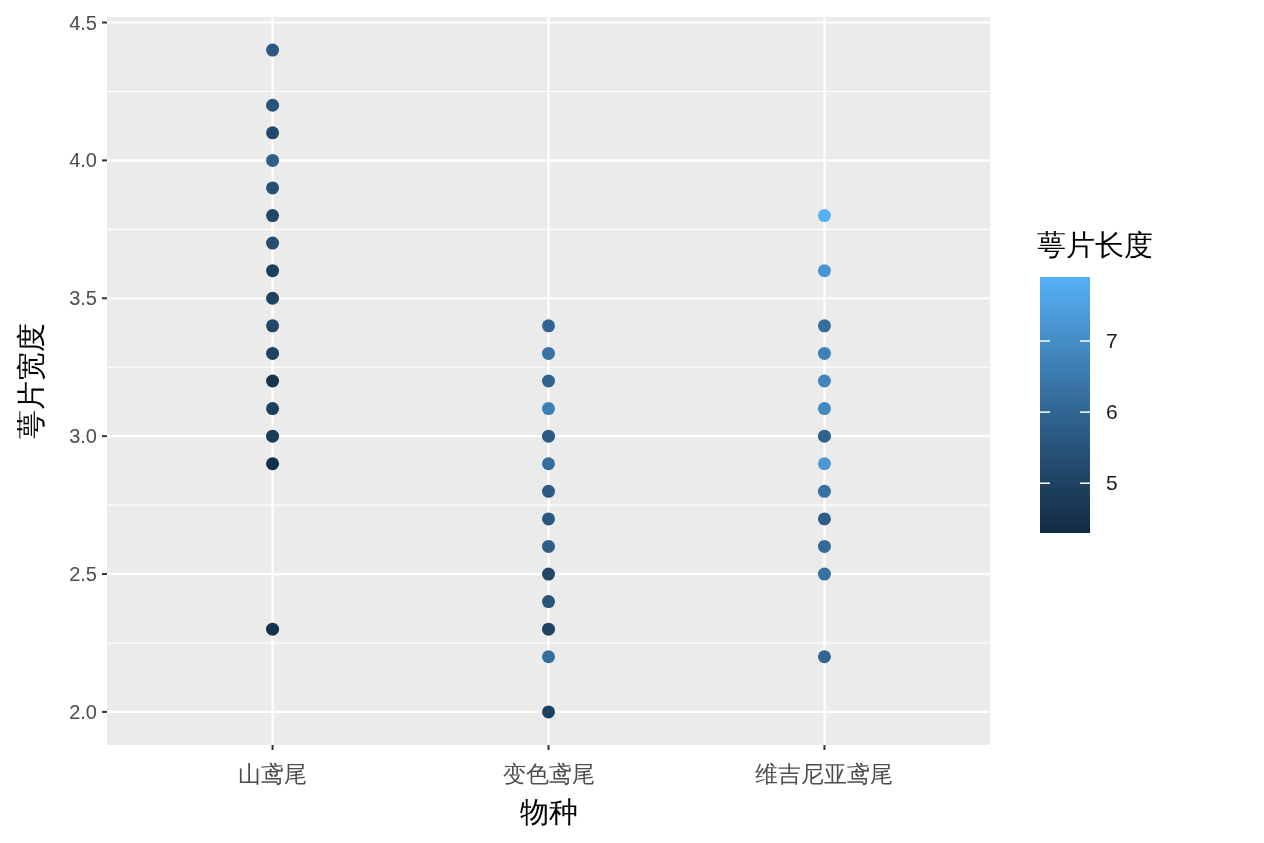 The height and width of the screenshot is (843, 1264). Describe the element at coordinates (1095, 245) in the screenshot. I see `color-bar-title: 萼片长度` at that location.